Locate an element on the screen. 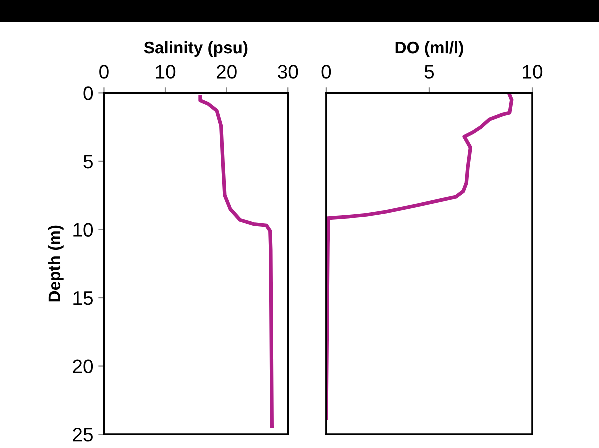 This screenshot has height=448, width=599. y-tick-label: 25 is located at coordinates (83, 435).